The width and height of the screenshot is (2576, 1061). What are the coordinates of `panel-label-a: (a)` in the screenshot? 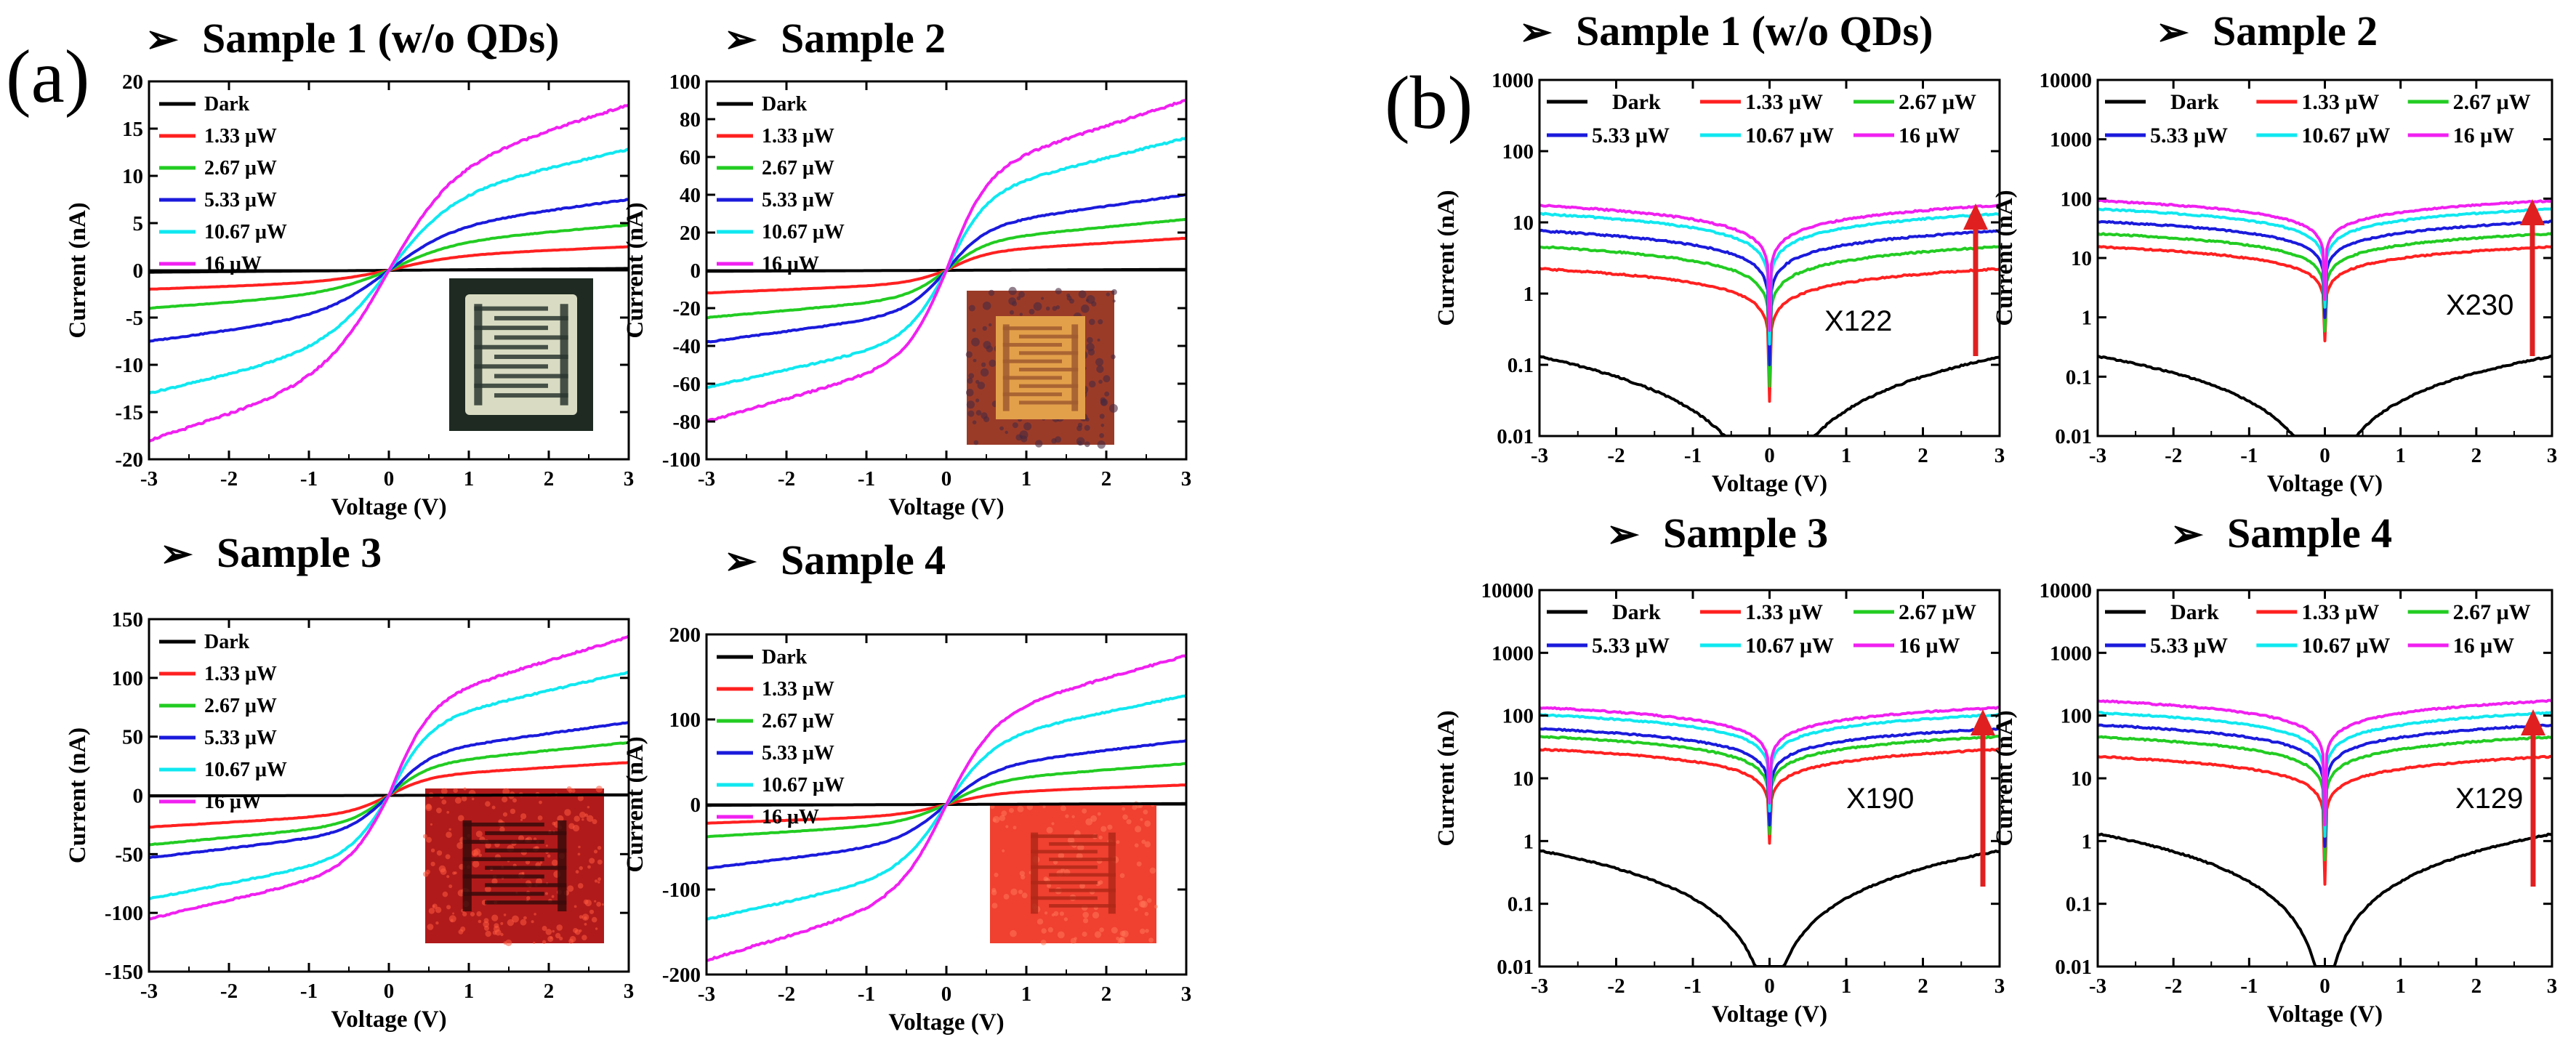 It's located at (47, 76).